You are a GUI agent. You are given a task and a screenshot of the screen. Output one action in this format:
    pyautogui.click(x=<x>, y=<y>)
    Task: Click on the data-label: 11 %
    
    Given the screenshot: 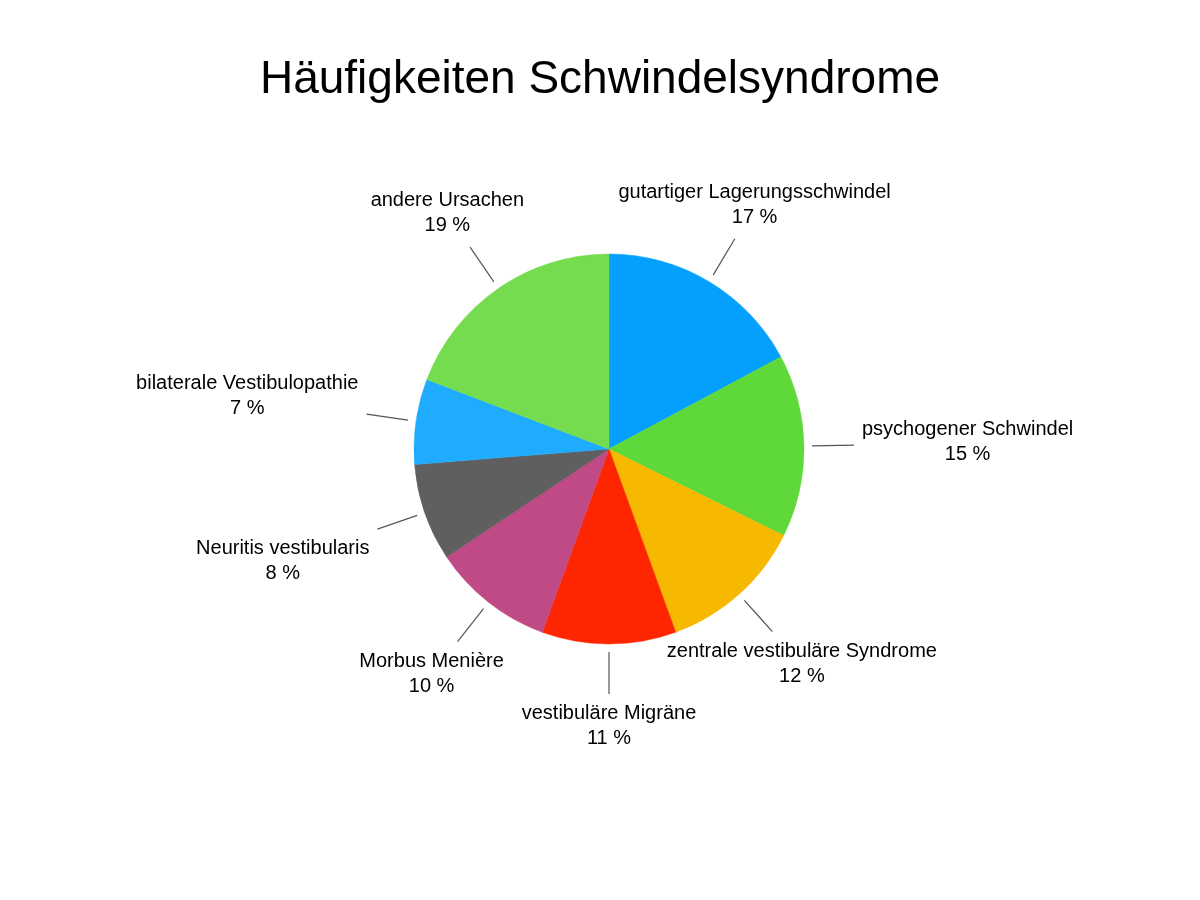 What is the action you would take?
    pyautogui.click(x=609, y=737)
    